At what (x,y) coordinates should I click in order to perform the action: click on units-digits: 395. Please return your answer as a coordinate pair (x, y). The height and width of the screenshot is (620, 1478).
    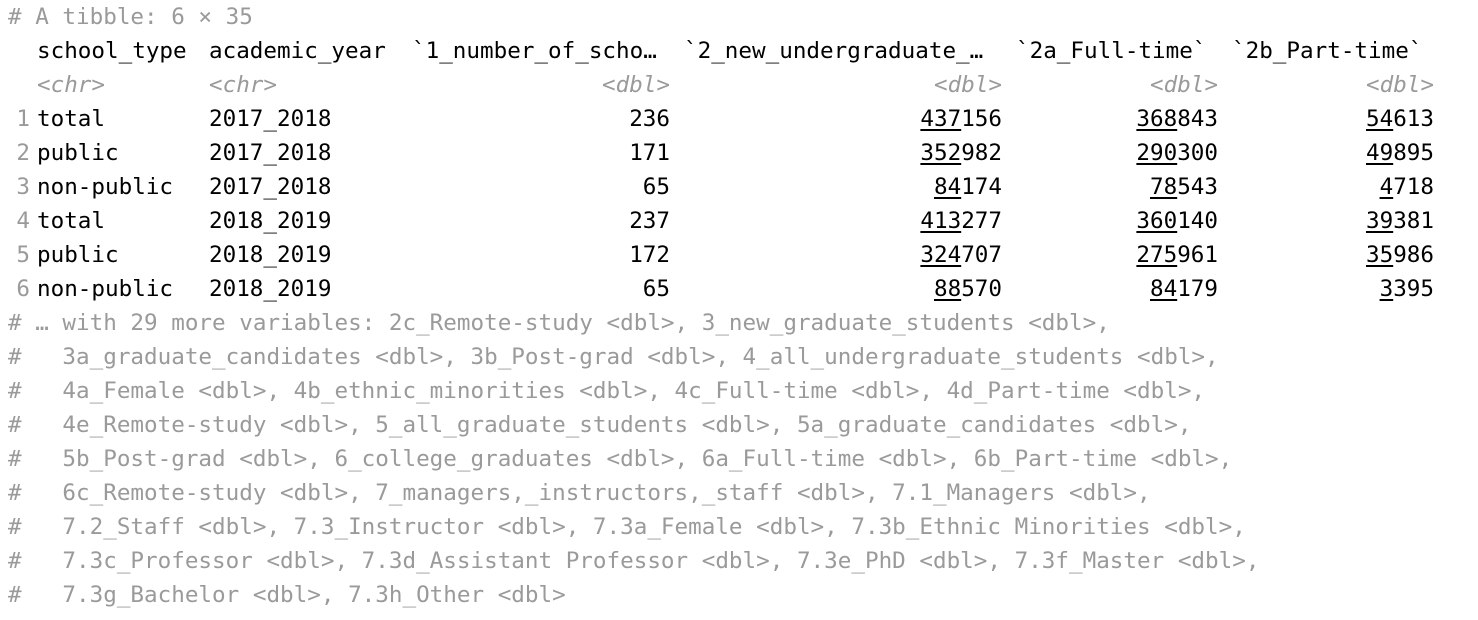
    Looking at the image, I should click on (1413, 289).